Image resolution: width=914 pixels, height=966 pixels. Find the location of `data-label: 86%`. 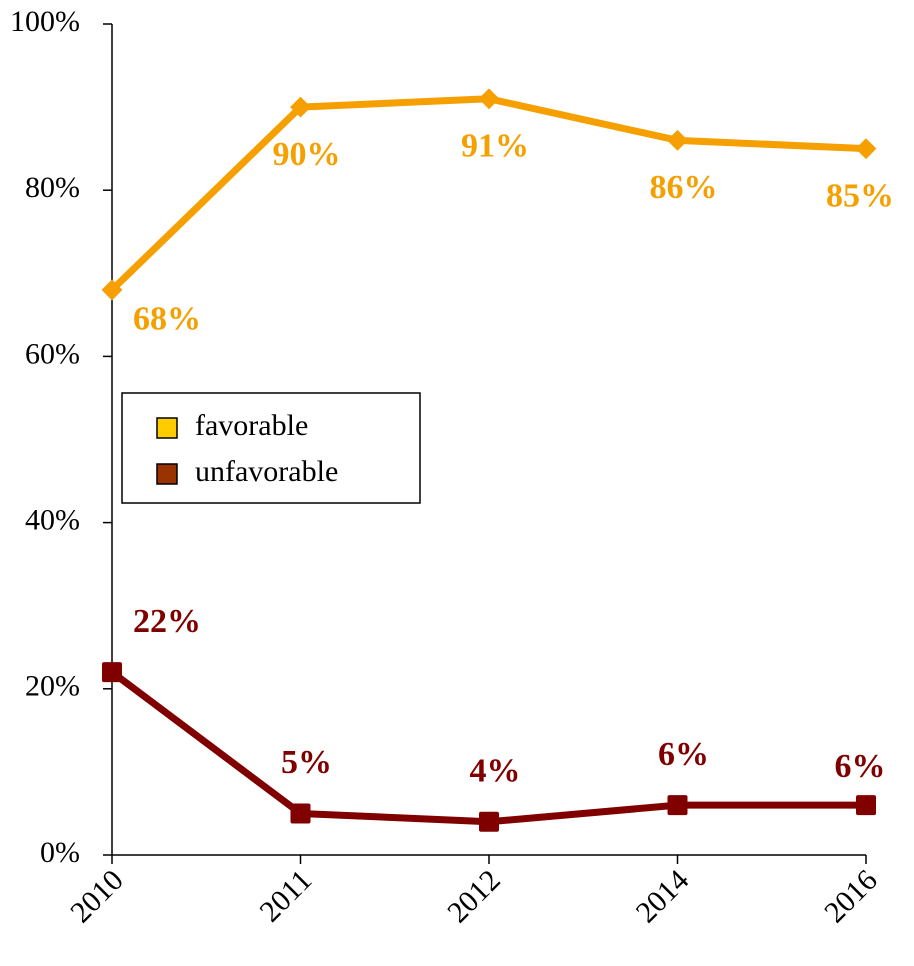

data-label: 86% is located at coordinates (684, 187).